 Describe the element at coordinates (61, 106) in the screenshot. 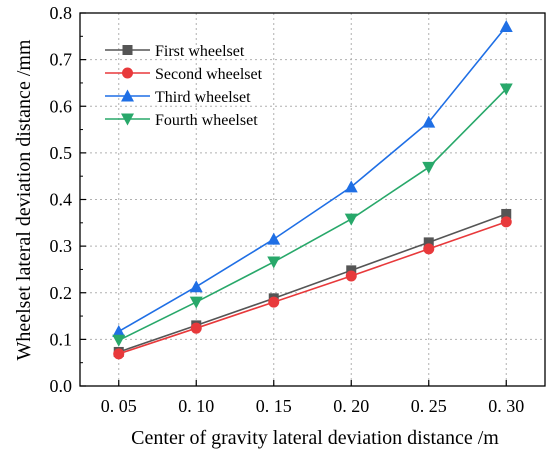

I see `y-tick-label: 0.6` at that location.